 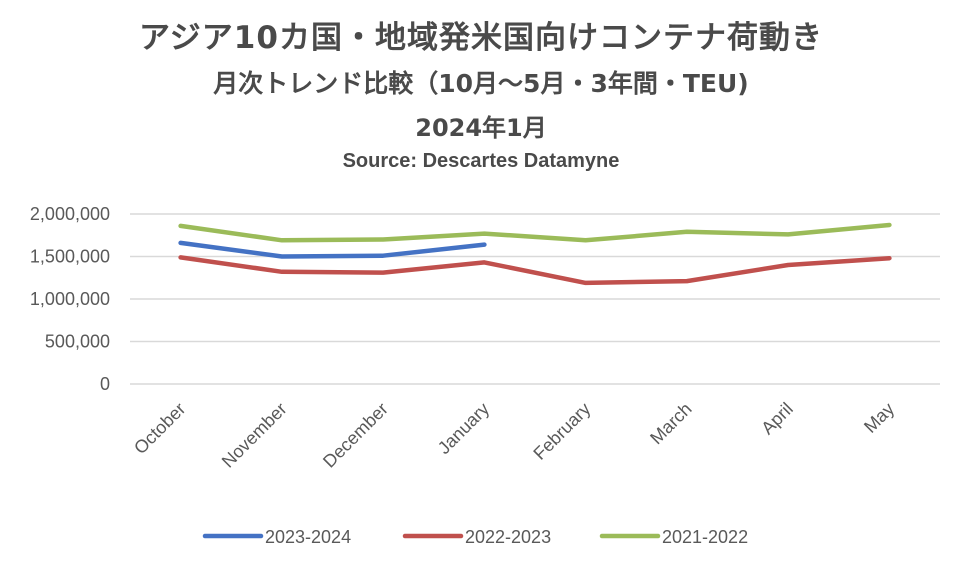 What do you see at coordinates (105, 384) in the screenshot?
I see `y-tick-label: 0` at bounding box center [105, 384].